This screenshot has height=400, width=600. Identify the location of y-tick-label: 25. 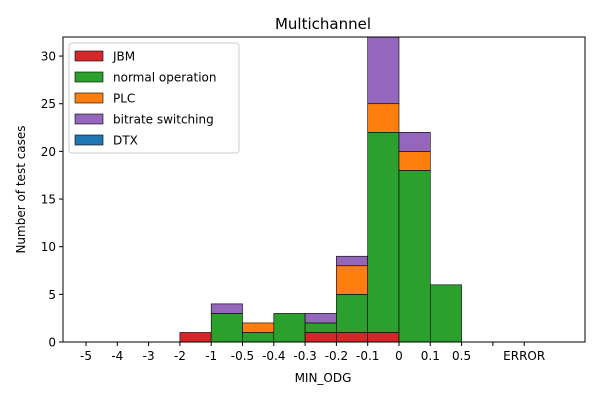
(48, 104).